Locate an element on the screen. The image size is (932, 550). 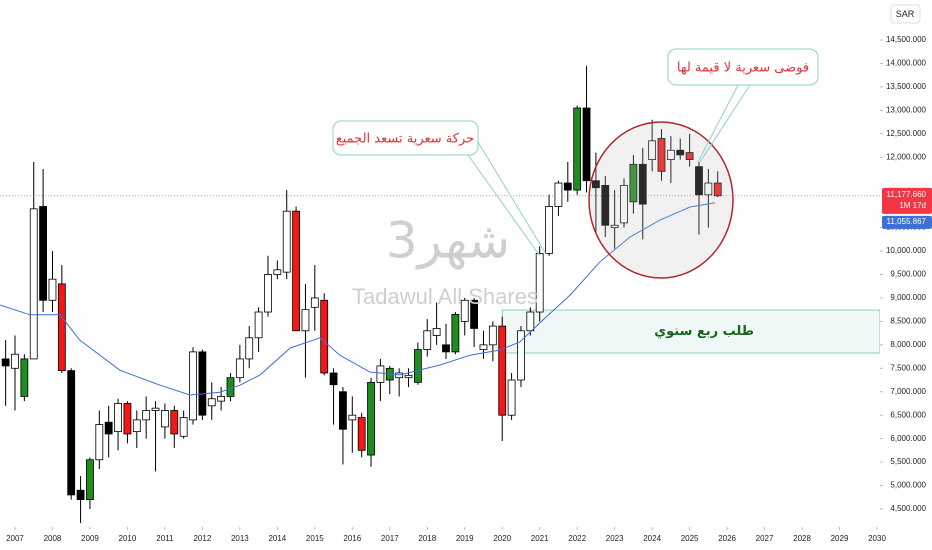
x-tick-label: 2012 is located at coordinates (202, 538).